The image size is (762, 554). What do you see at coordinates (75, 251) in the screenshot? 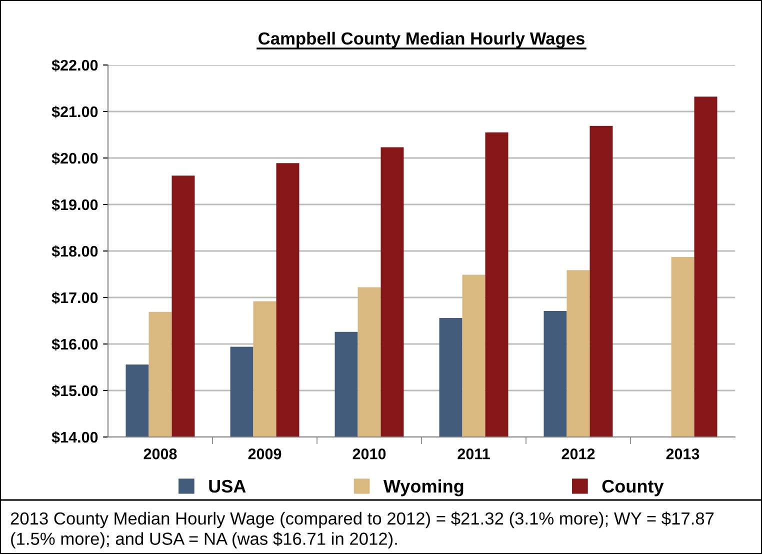
I see `y-tick-label: $18.00` at bounding box center [75, 251].